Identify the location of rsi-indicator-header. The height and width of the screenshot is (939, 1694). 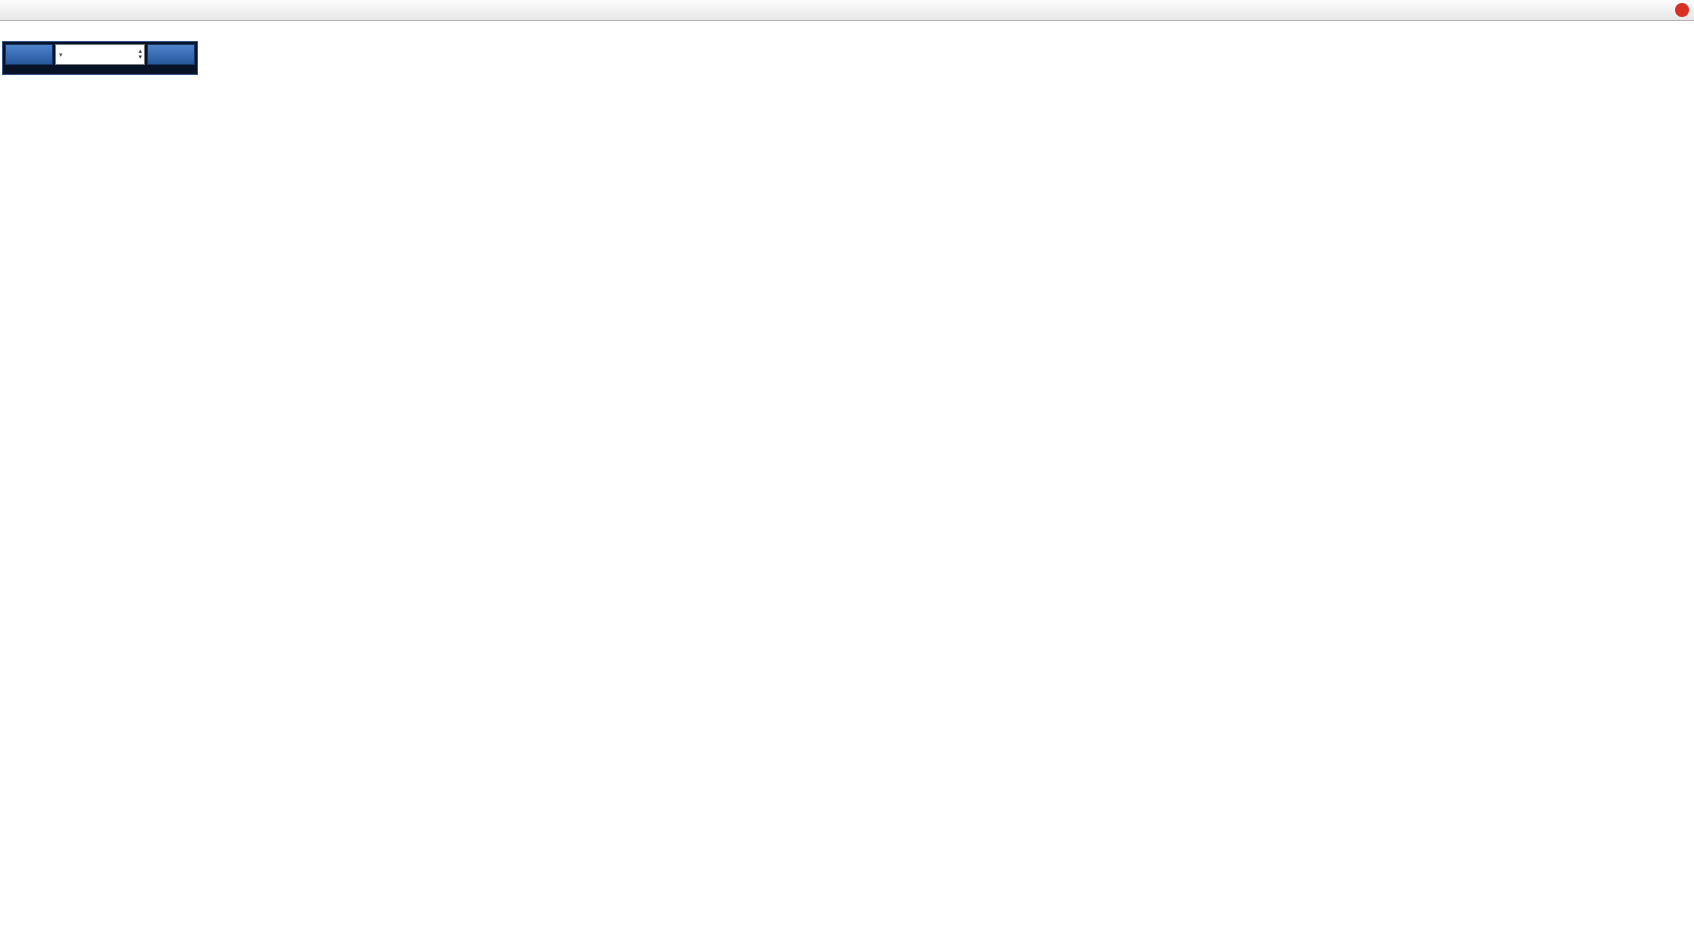
(6, 706).